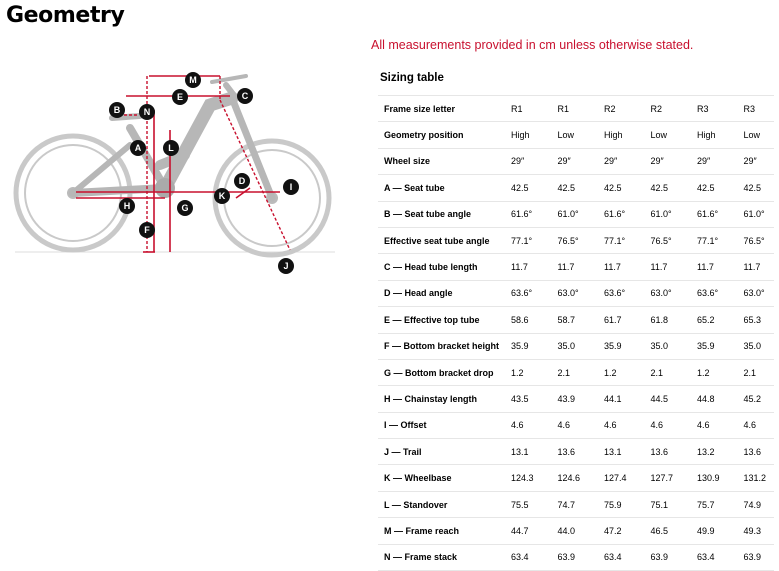 The height and width of the screenshot is (571, 779). I want to click on table-cell: 65.2, so click(714, 320).